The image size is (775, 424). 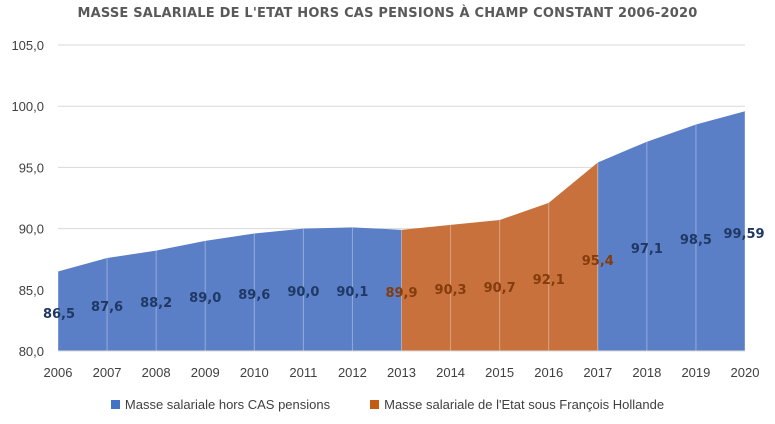 I want to click on data-label: 92,1, so click(x=549, y=280).